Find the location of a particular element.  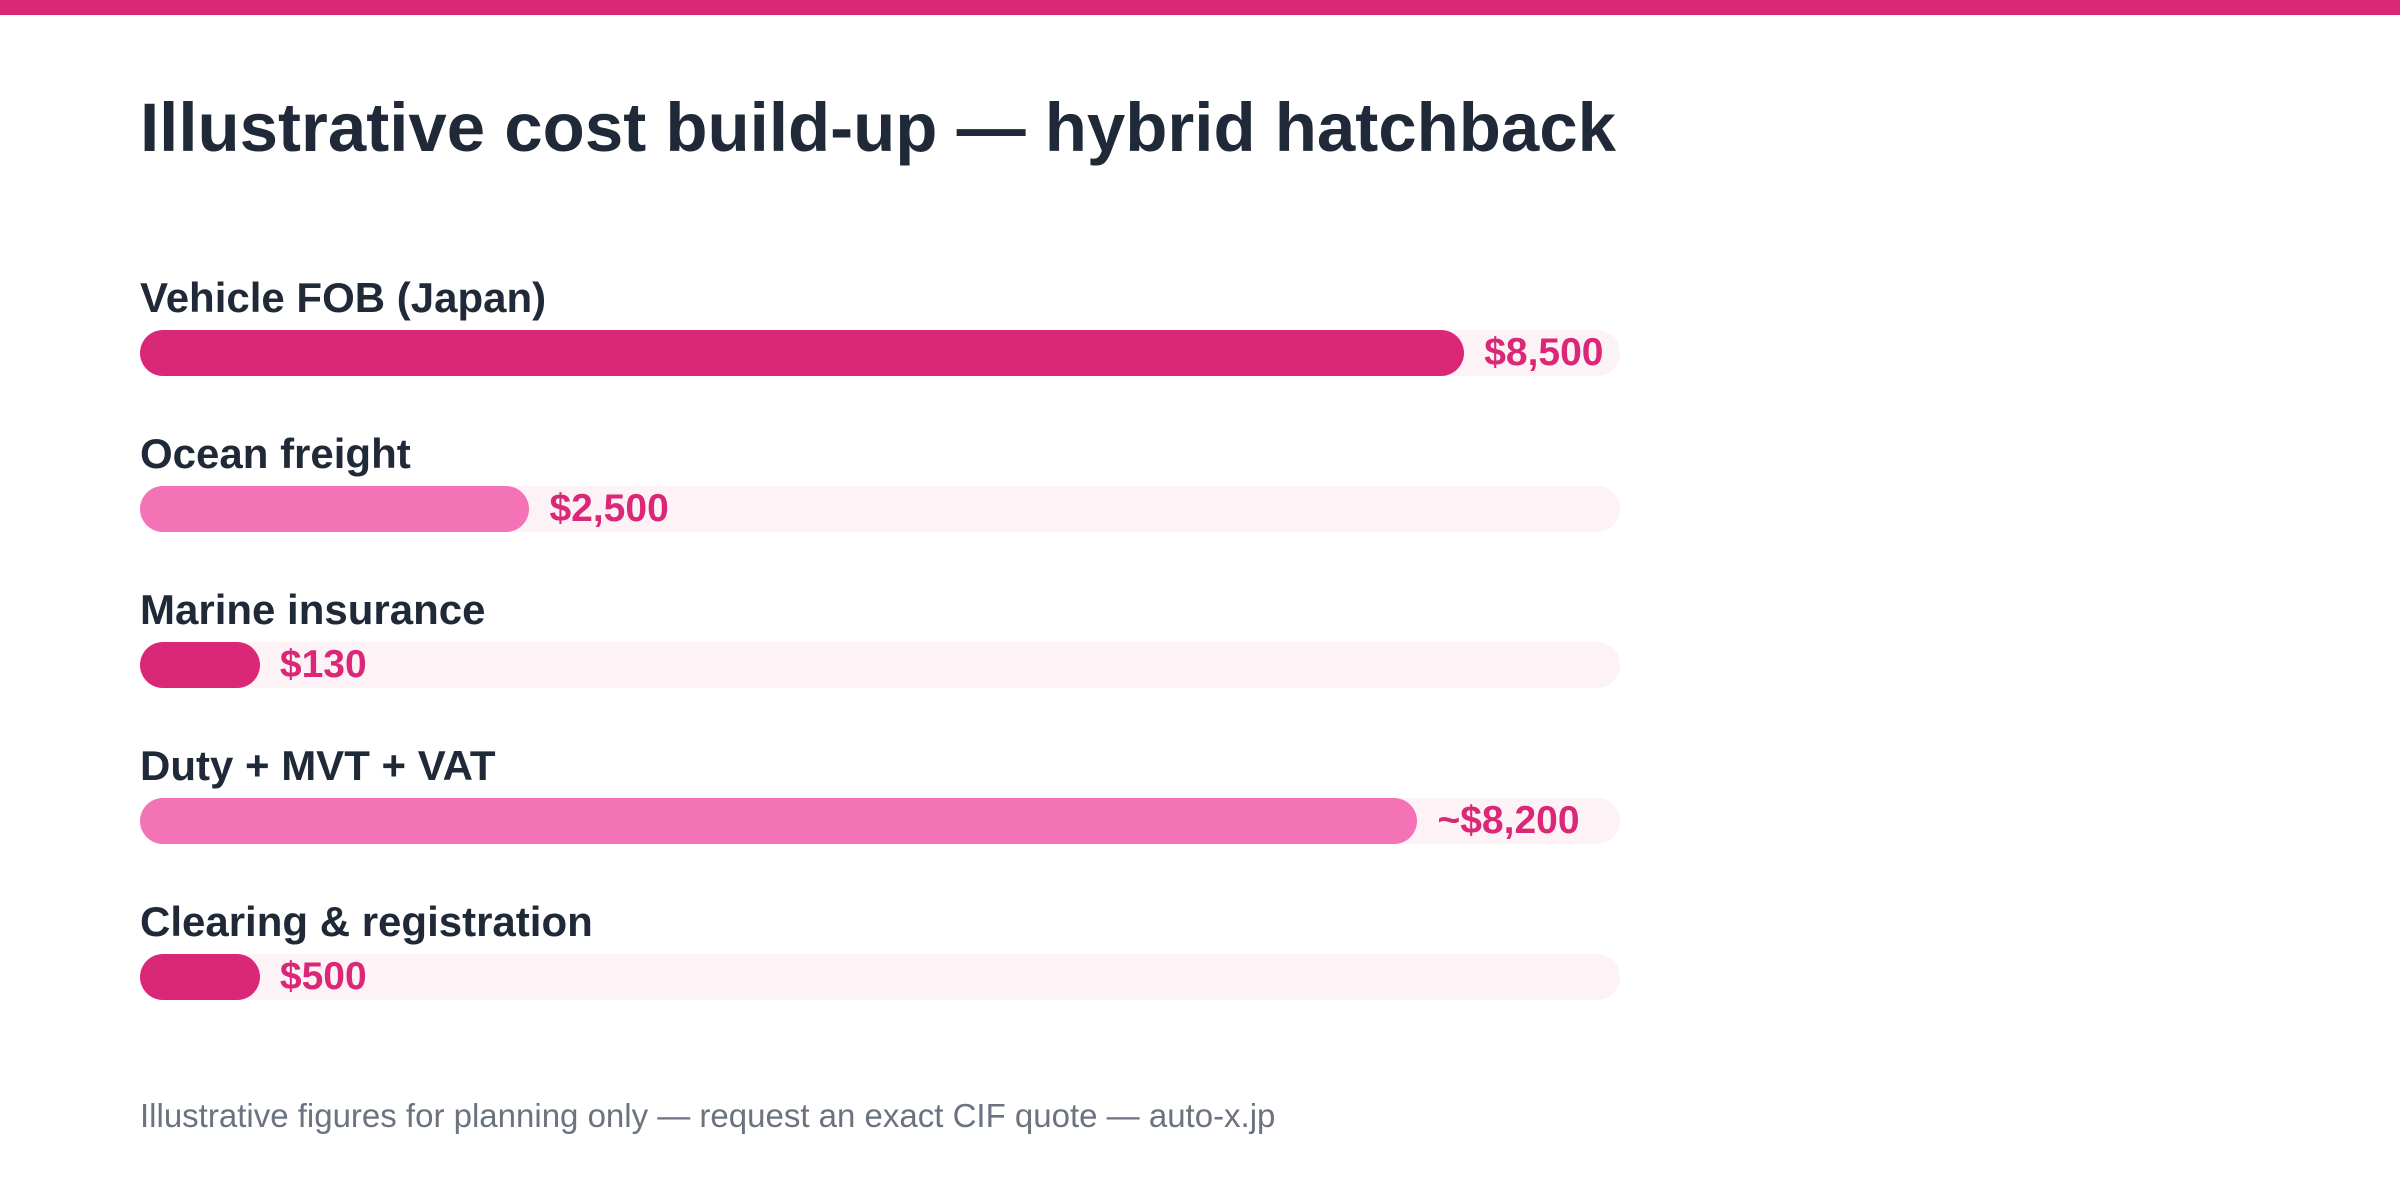

value-label: $130 is located at coordinates (323, 664).